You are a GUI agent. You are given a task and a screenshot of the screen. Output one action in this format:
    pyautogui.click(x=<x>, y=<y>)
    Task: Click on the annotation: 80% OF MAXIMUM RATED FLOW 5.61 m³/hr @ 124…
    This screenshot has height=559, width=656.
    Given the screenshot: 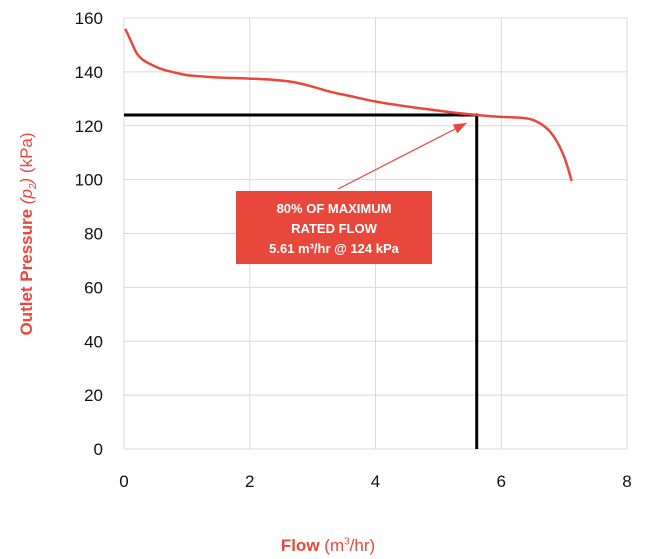 What is the action you would take?
    pyautogui.click(x=351, y=193)
    